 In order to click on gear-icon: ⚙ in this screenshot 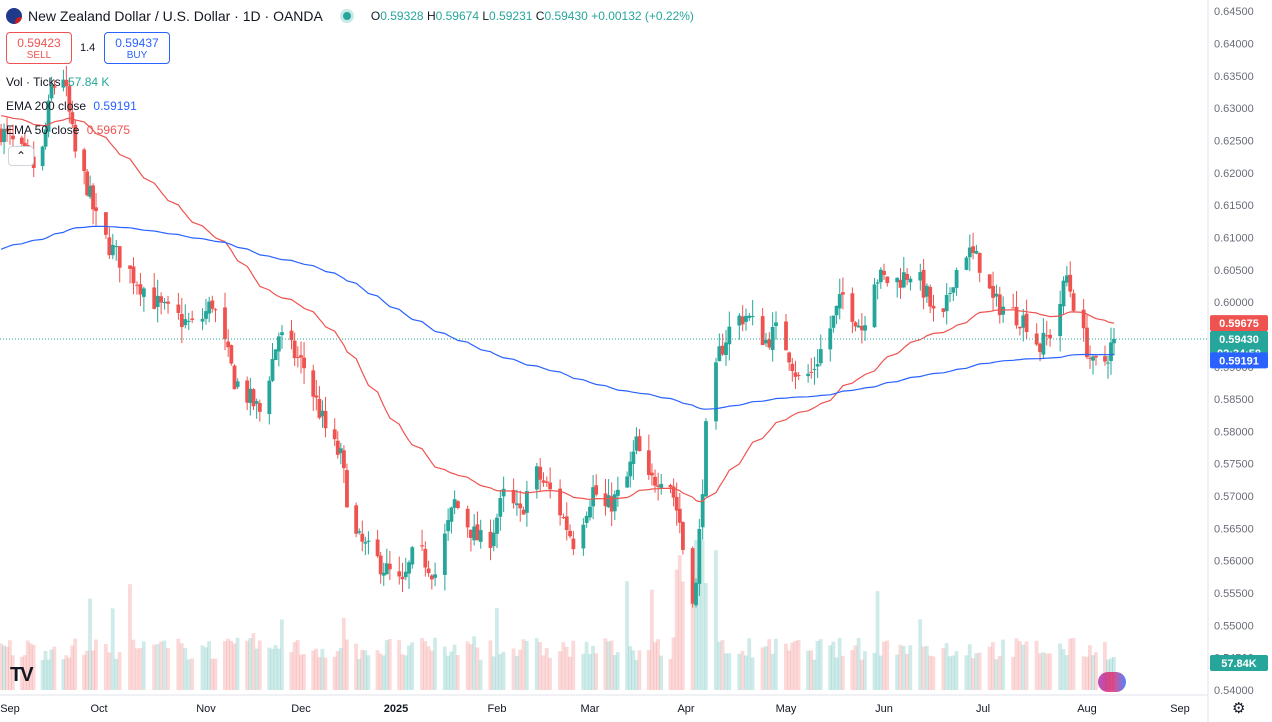, I will do `click(1239, 708)`.